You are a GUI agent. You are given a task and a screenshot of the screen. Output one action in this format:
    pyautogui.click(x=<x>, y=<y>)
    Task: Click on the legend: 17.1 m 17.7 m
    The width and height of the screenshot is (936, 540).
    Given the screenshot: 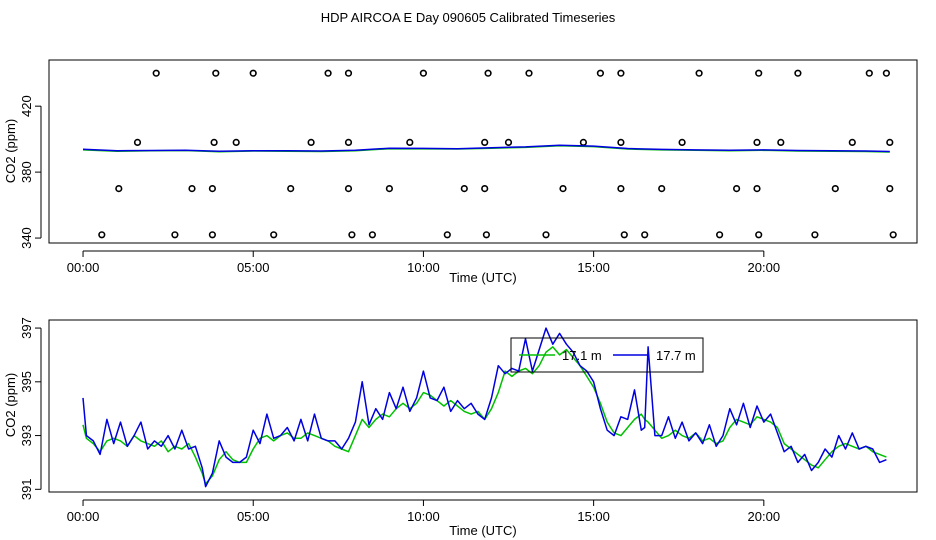 What is the action you would take?
    pyautogui.click(x=607, y=355)
    